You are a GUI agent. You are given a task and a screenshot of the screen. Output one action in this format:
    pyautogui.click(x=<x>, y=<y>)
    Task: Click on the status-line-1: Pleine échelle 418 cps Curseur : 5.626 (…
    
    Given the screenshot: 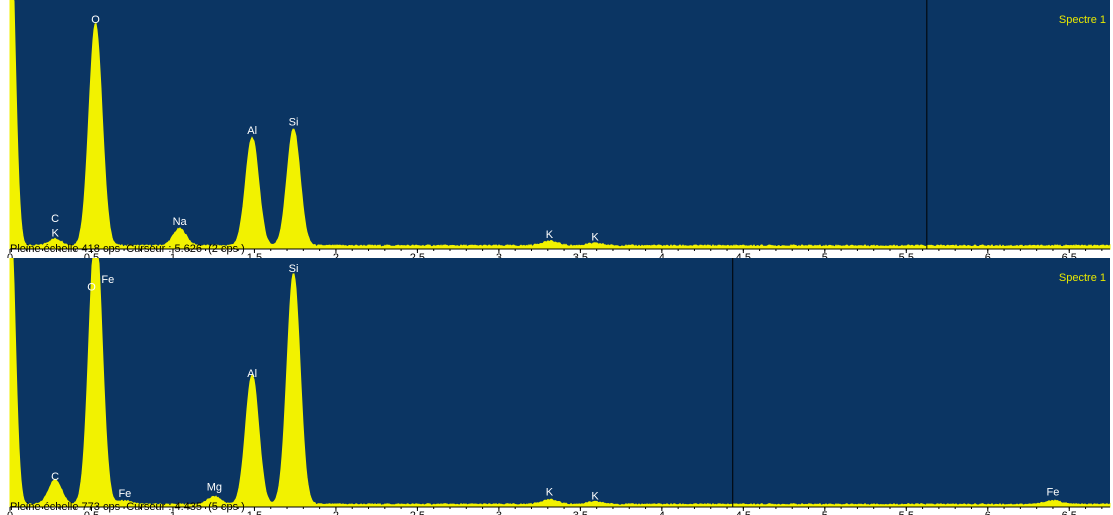 What is the action you would take?
    pyautogui.click(x=127, y=249)
    